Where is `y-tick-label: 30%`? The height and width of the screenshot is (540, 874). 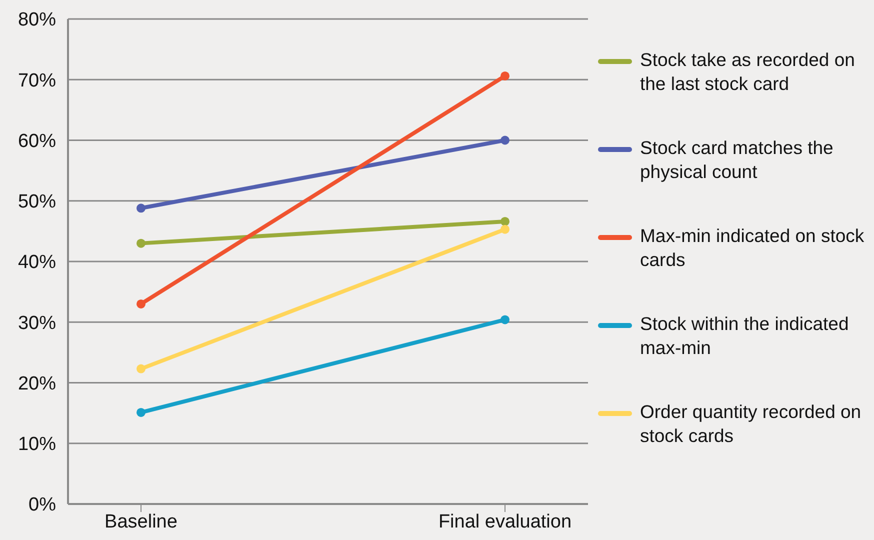 y-tick-label: 30% is located at coordinates (37, 323).